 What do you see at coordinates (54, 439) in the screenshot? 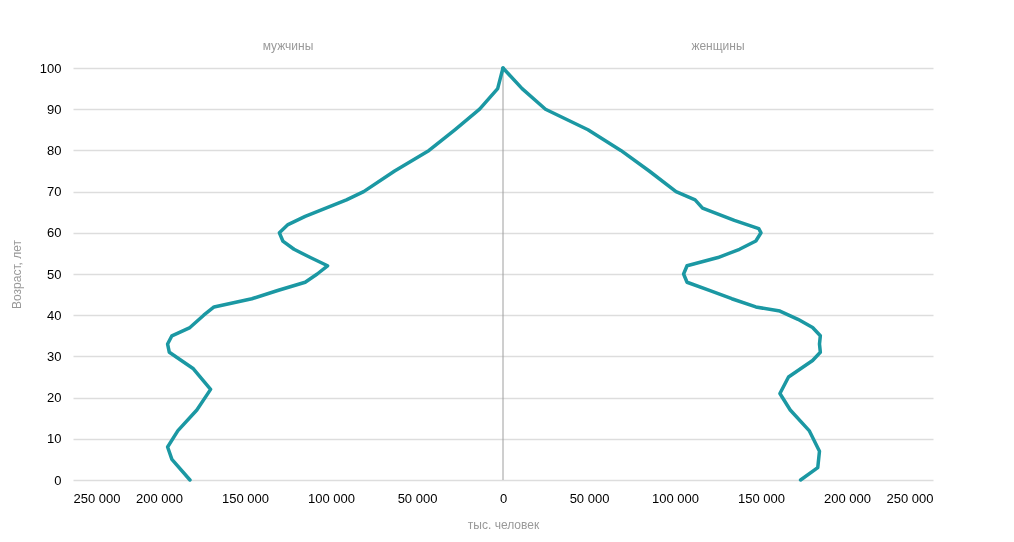
I see `y-tick-label: 10` at bounding box center [54, 439].